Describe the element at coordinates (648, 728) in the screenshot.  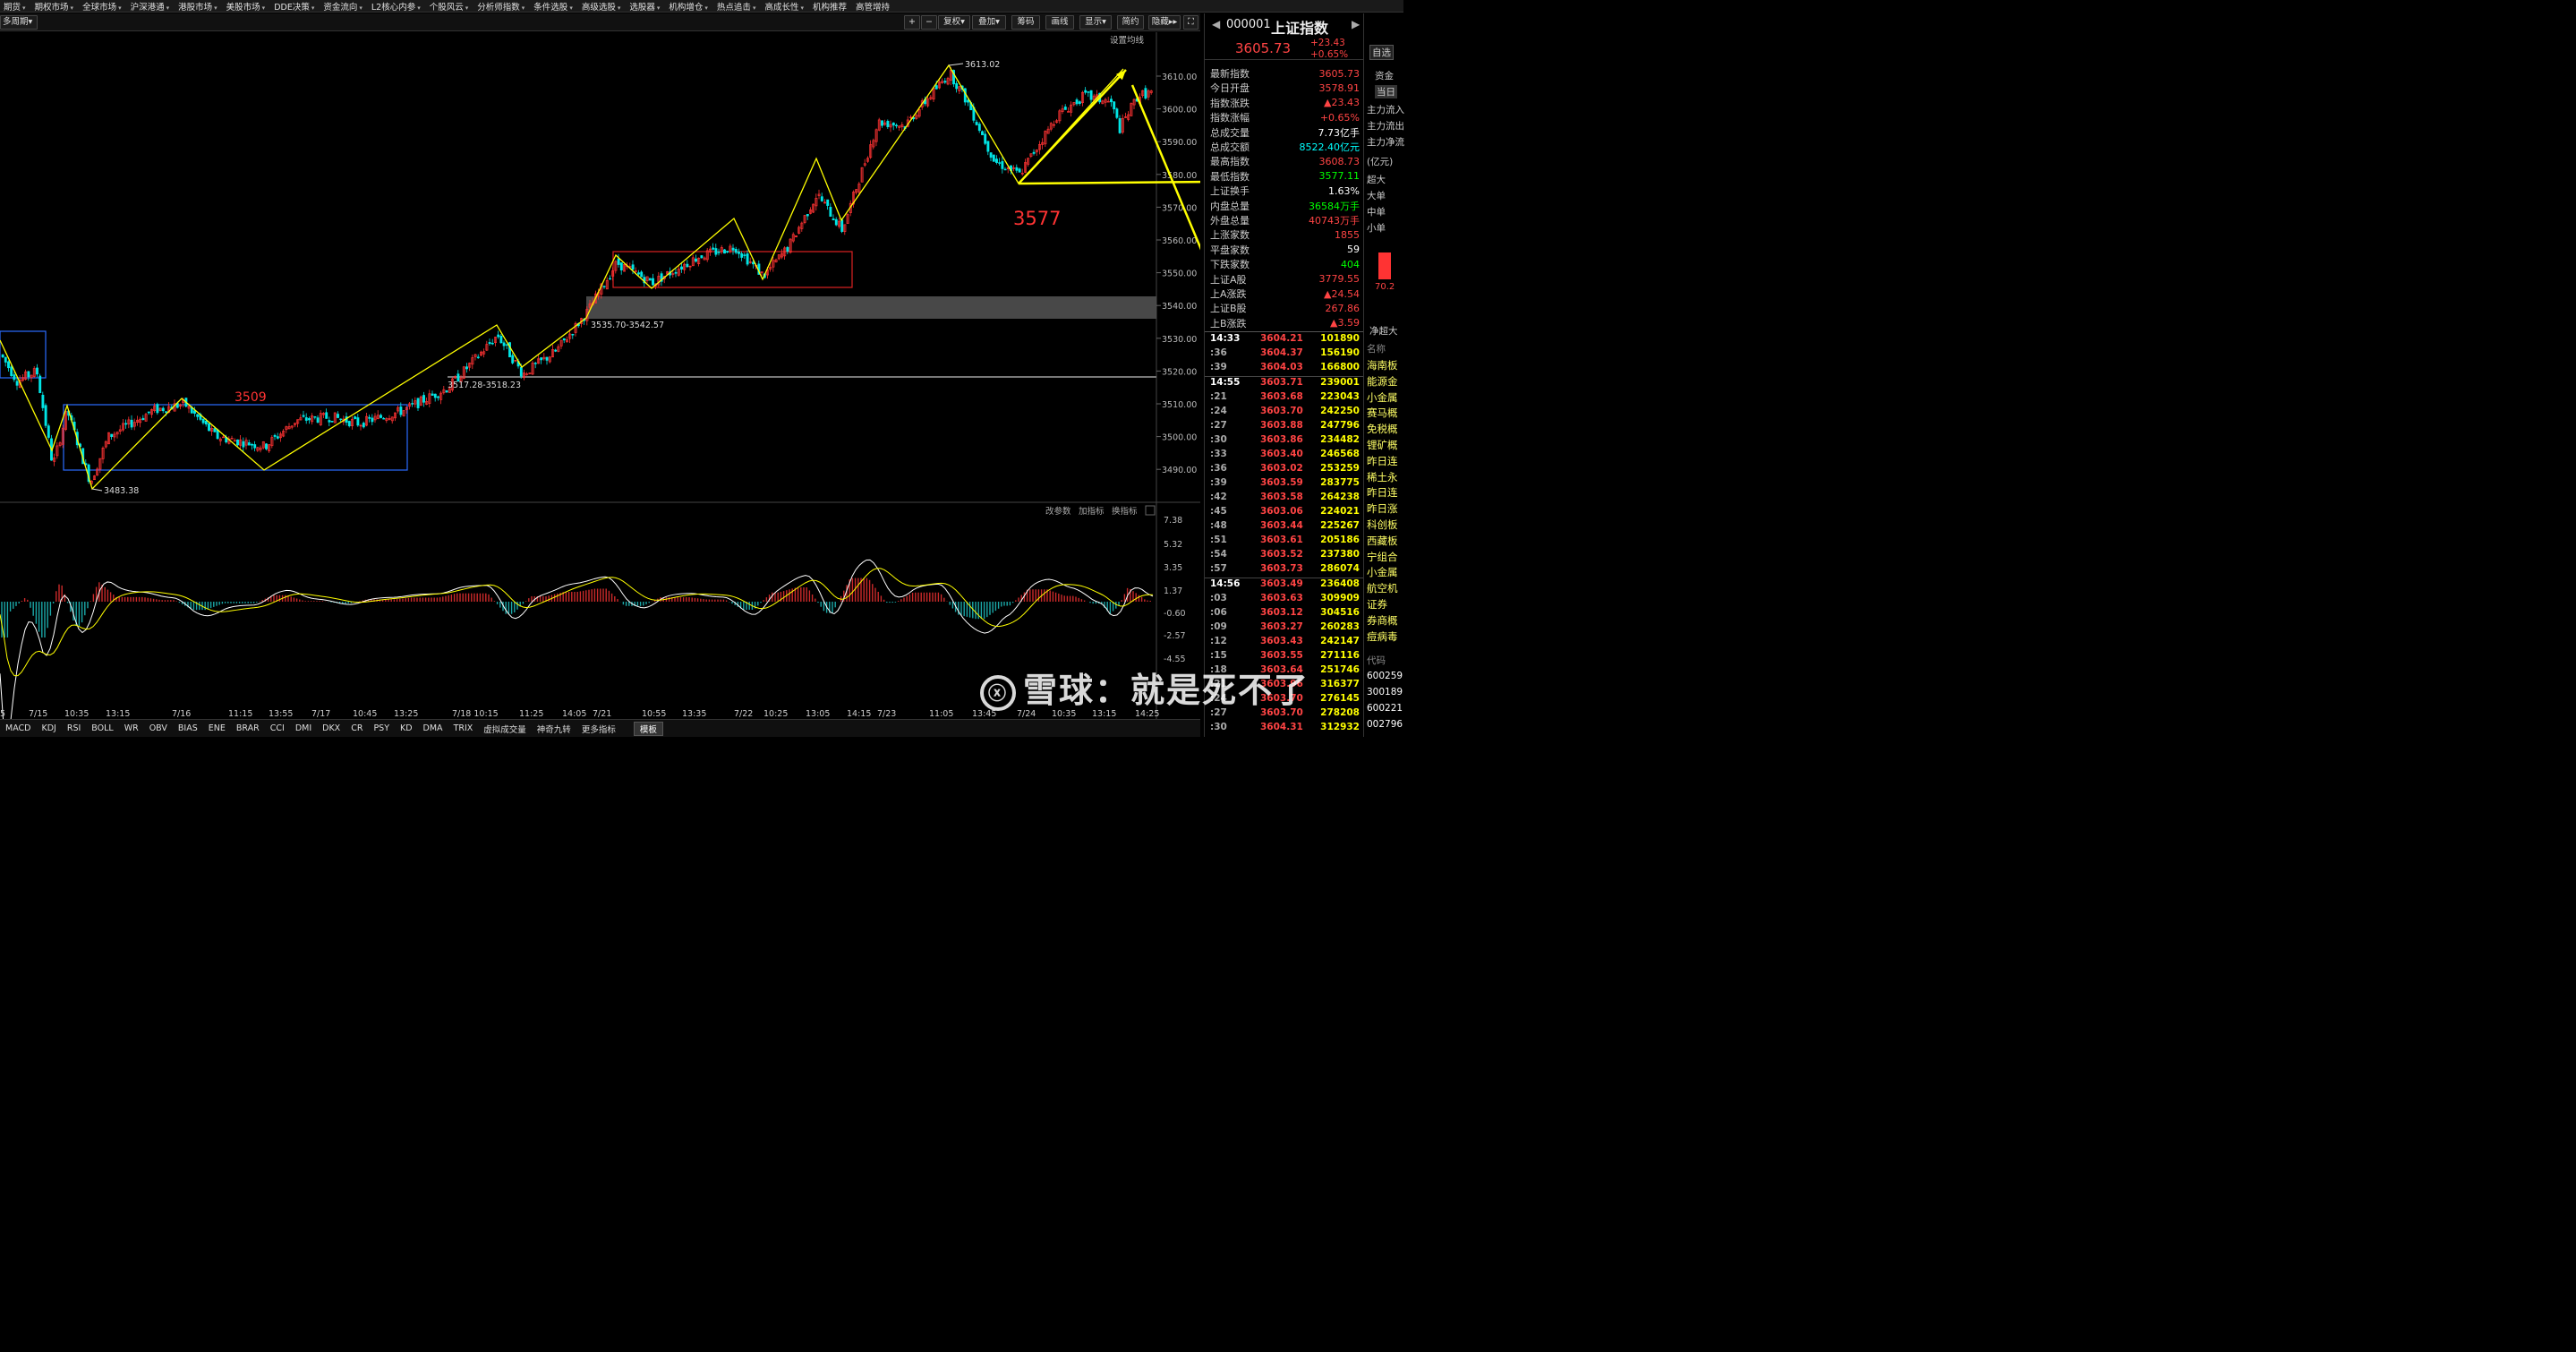
I see `indicator-tab: 模板` at that location.